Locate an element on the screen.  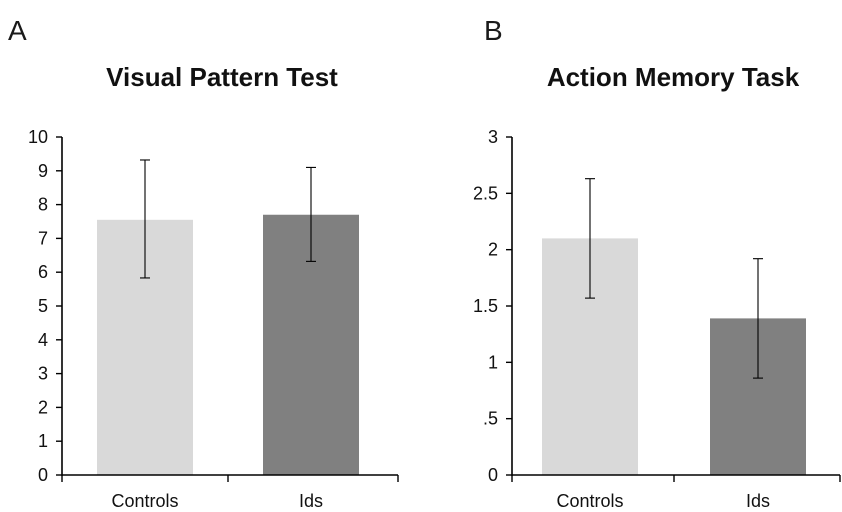
error-bar-b-ids is located at coordinates (758, 318).